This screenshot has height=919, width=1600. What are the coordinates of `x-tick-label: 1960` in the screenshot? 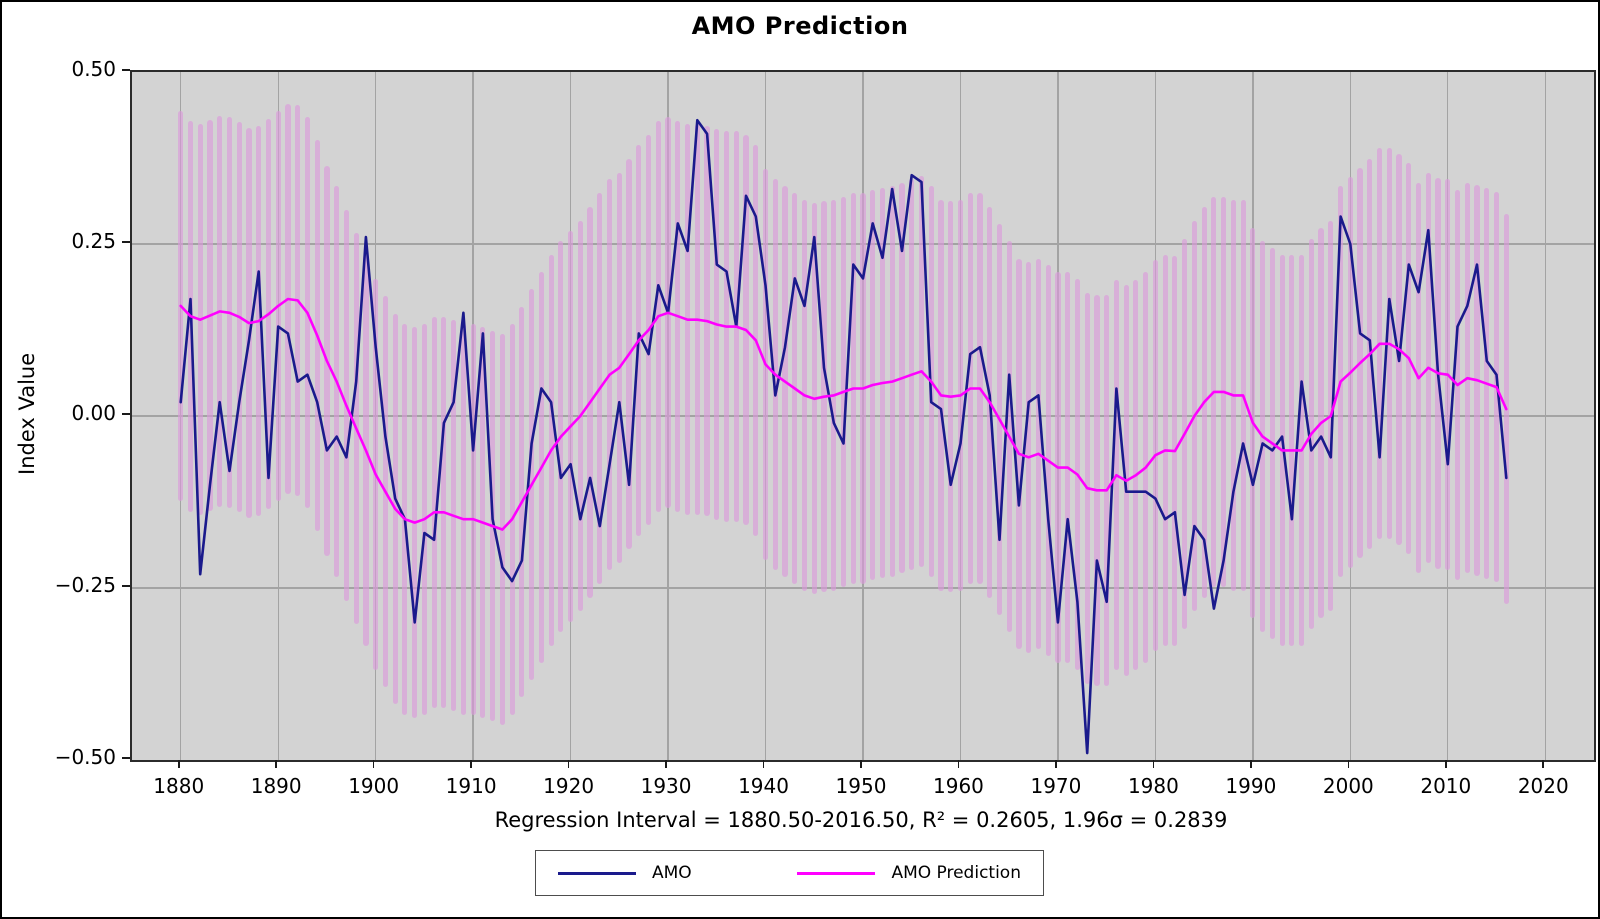 It's located at (958, 786).